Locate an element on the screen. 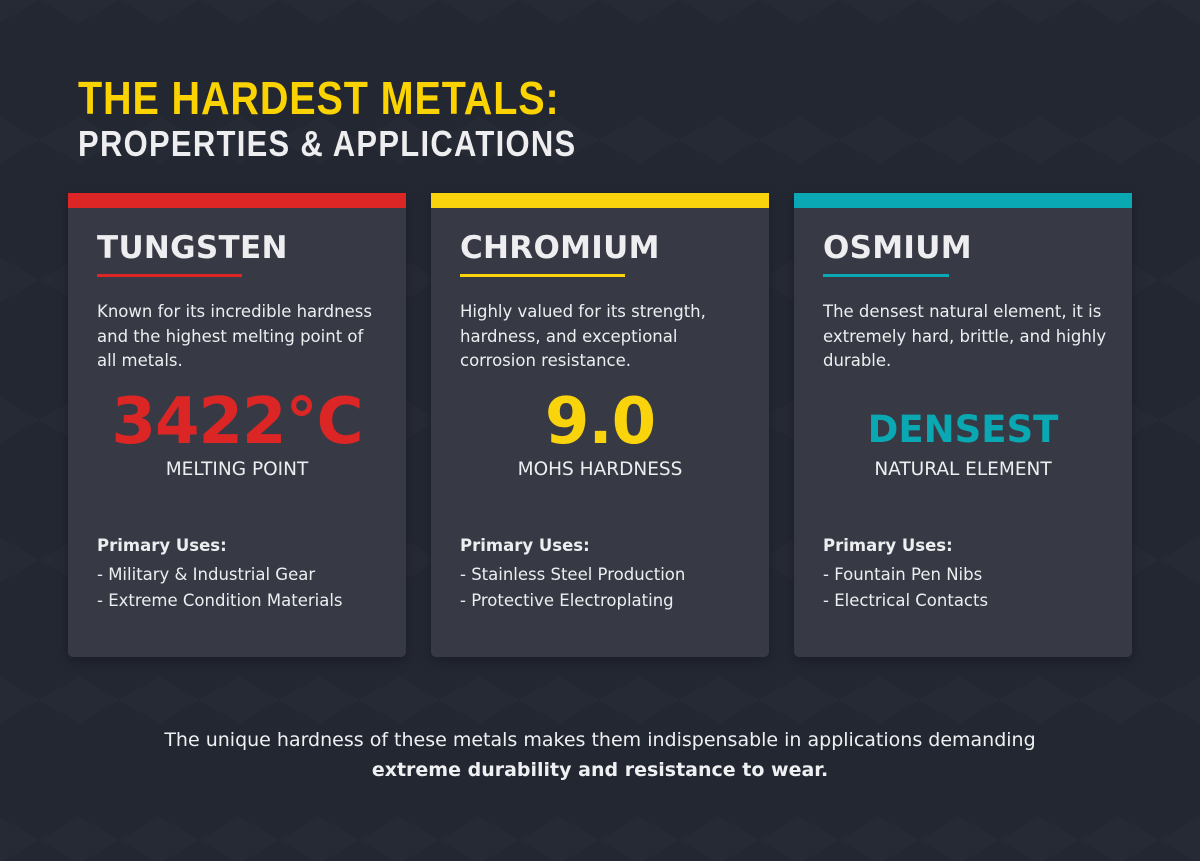 This screenshot has width=1200, height=861. stat-value: DENSEST is located at coordinates (963, 429).